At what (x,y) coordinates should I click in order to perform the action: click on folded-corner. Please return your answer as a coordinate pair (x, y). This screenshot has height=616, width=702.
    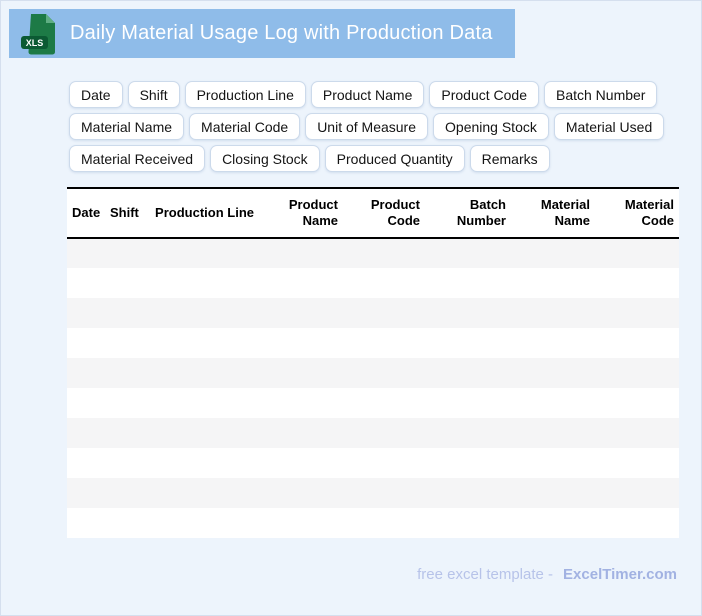
    Looking at the image, I should click on (50, 18).